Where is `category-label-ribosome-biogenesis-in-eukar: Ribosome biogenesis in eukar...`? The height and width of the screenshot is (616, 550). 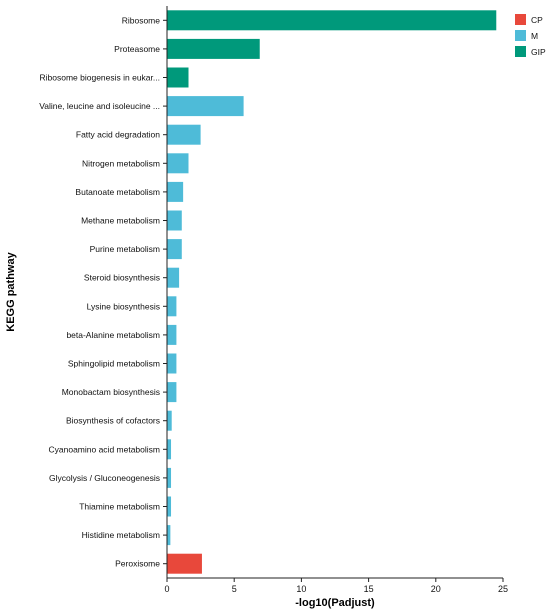
category-label-ribosome-biogenesis-in-eukar: Ribosome biogenesis in eukar... is located at coordinates (100, 78).